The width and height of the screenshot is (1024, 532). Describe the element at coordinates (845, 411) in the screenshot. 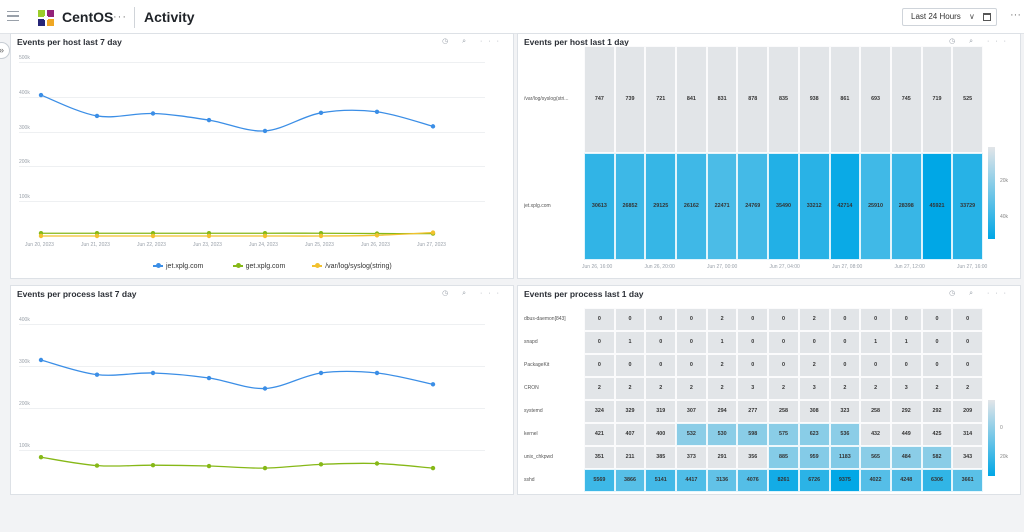

I see `heatmap-cell: 323` at that location.